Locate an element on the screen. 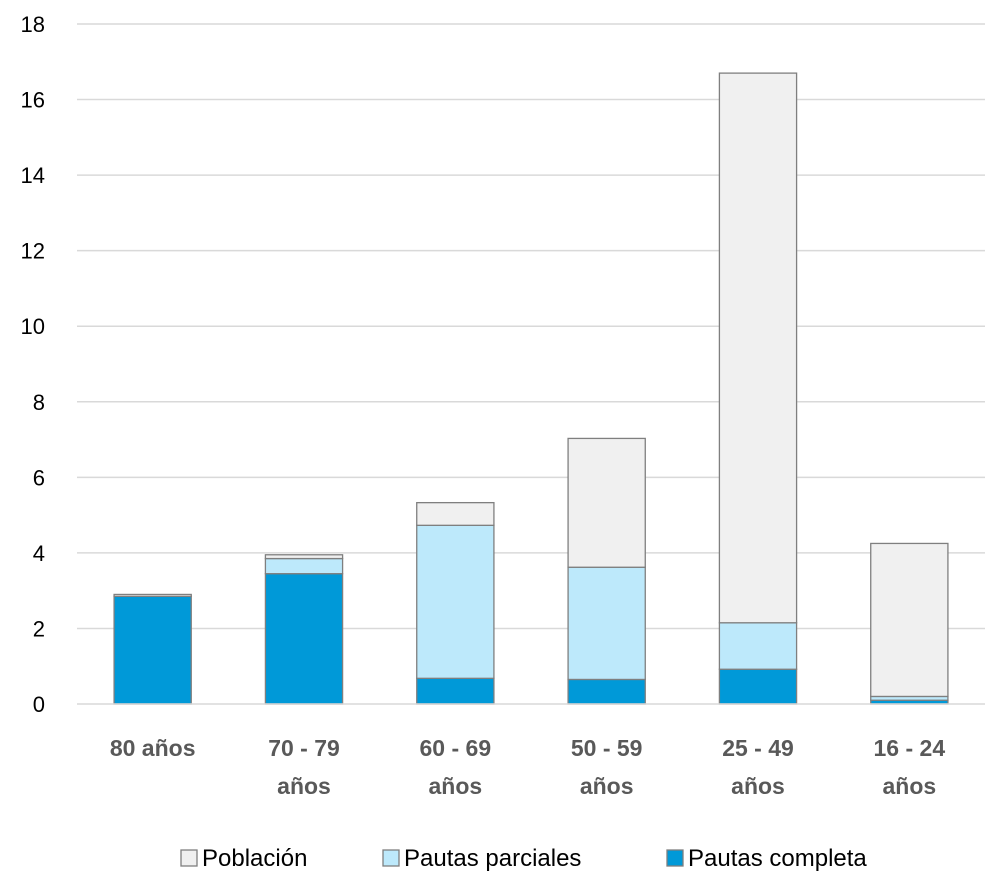 The width and height of the screenshot is (996, 872). x-category-label: 50 - 59 is located at coordinates (607, 748).